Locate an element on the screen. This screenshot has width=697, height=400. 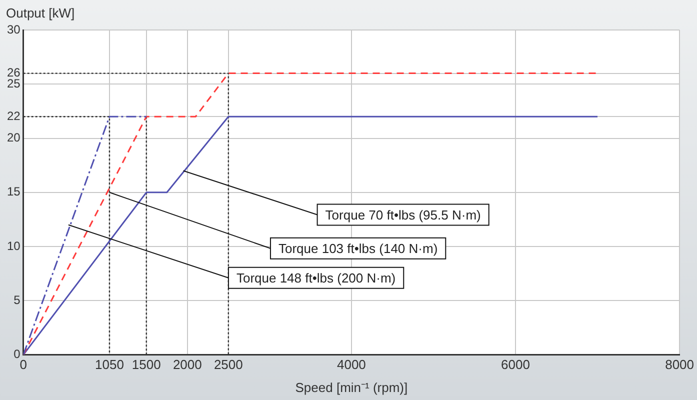
x-tick-label: 1500 is located at coordinates (146, 364).